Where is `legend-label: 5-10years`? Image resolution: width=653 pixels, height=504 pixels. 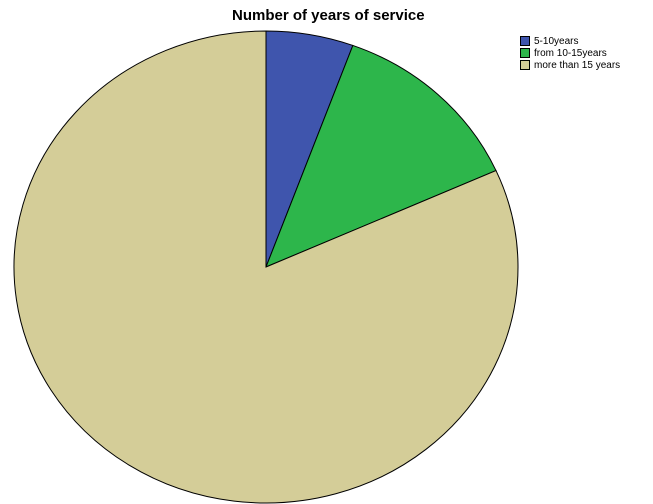 legend-label: 5-10years is located at coordinates (556, 41).